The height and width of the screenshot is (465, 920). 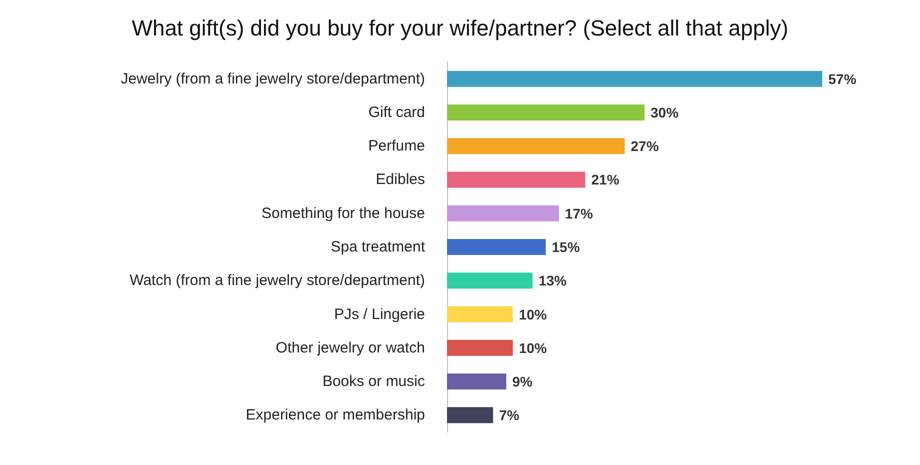 I want to click on y-tick-label: Experience or membership, so click(x=335, y=415).